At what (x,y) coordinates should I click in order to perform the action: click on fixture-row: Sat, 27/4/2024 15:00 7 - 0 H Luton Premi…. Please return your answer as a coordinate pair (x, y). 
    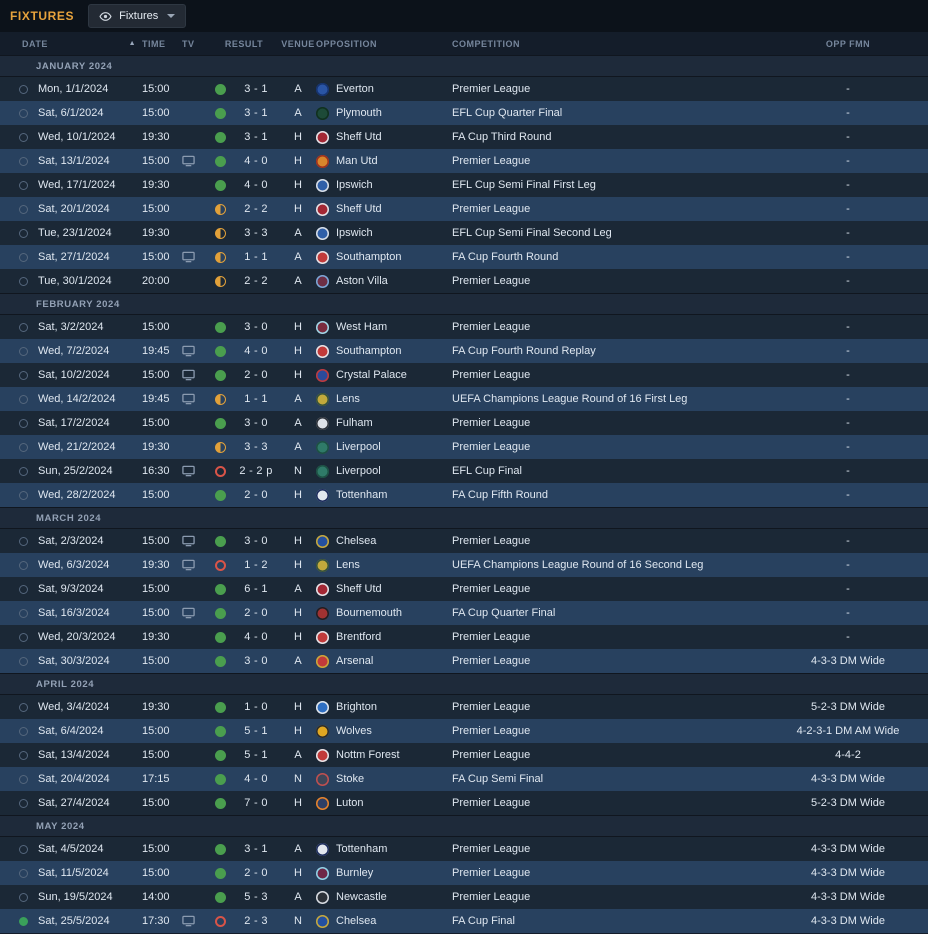
    Looking at the image, I should click on (464, 803).